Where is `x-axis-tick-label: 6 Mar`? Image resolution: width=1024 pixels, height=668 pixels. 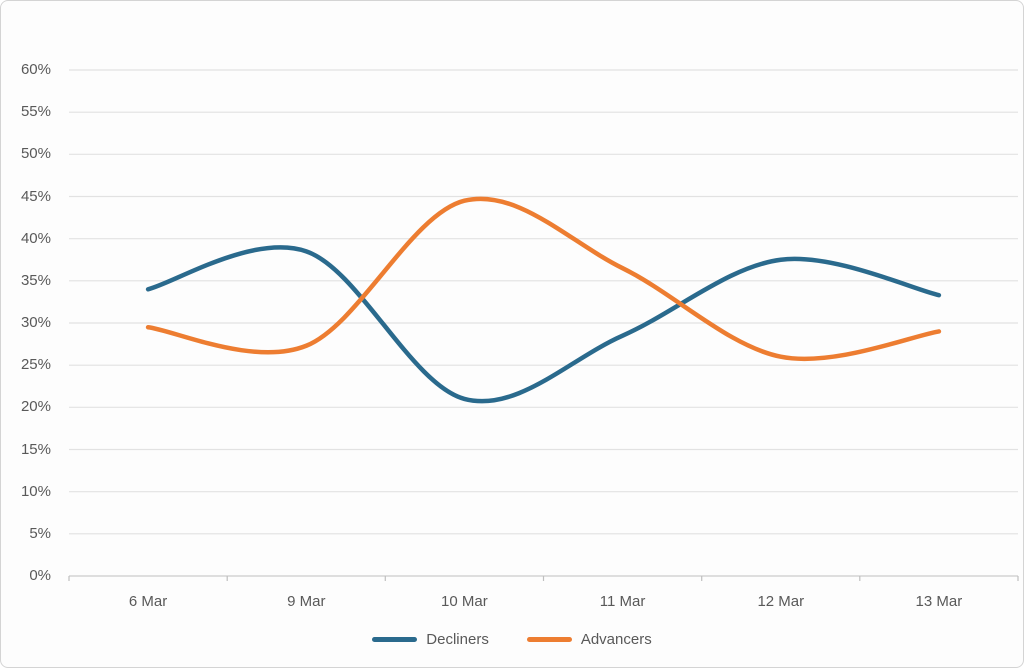 x-axis-tick-label: 6 Mar is located at coordinates (148, 601).